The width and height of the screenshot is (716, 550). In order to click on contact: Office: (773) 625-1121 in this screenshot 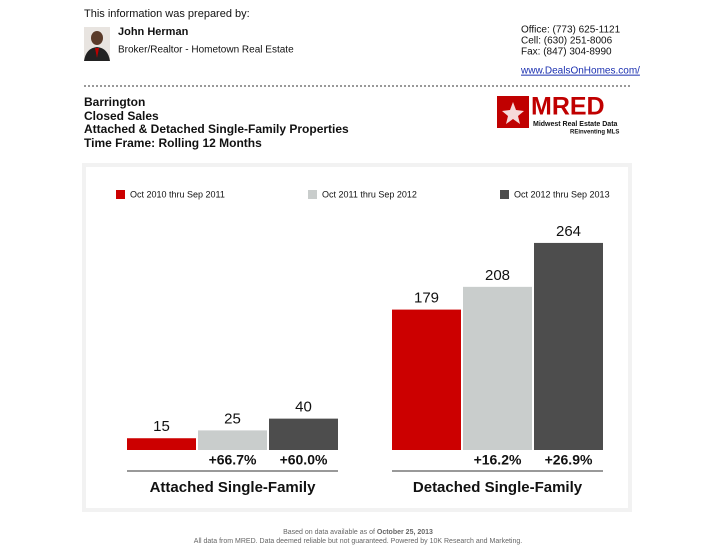, I will do `click(571, 30)`.